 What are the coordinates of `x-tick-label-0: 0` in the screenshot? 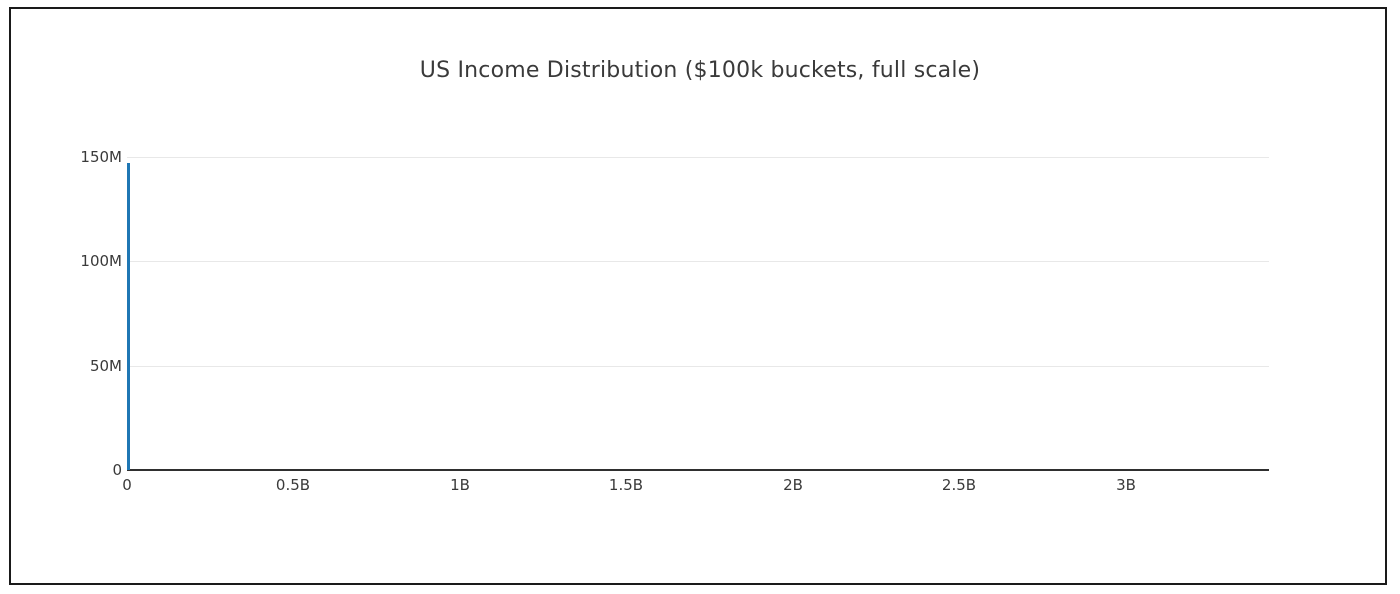 It's located at (127, 485).